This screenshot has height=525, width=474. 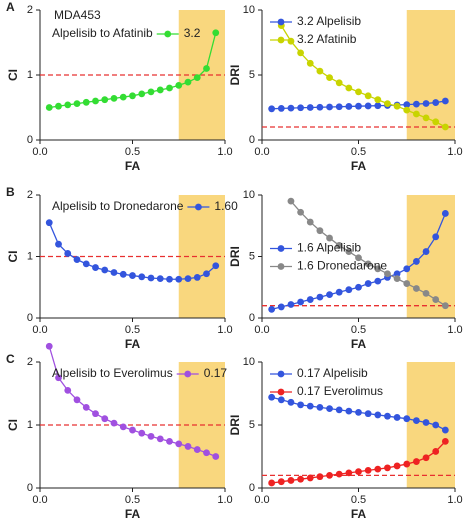 I want to click on annotation: Alpelisib to Dronedarone, so click(x=118, y=206).